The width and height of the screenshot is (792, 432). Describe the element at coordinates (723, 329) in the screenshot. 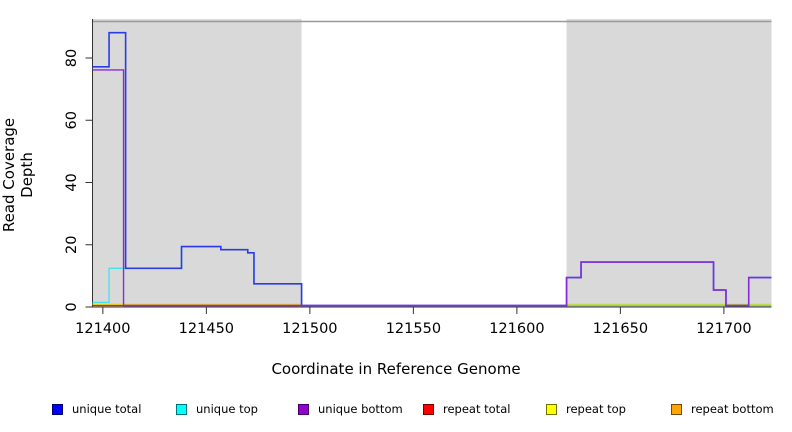

I see `x-tick-label: 121700` at that location.